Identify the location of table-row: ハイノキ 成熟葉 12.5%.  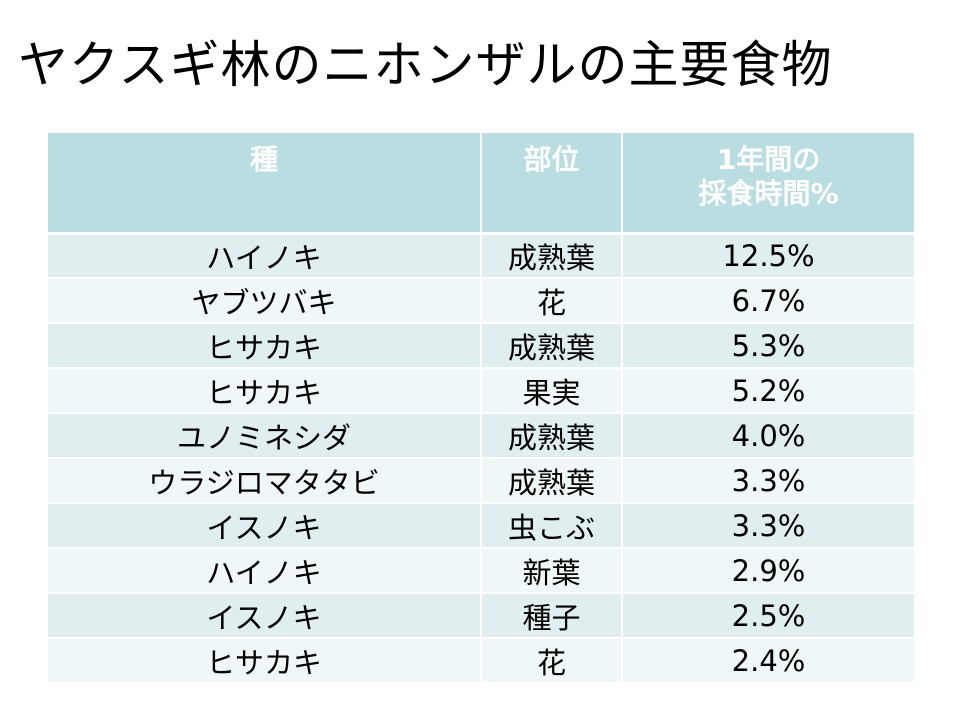
(481, 256).